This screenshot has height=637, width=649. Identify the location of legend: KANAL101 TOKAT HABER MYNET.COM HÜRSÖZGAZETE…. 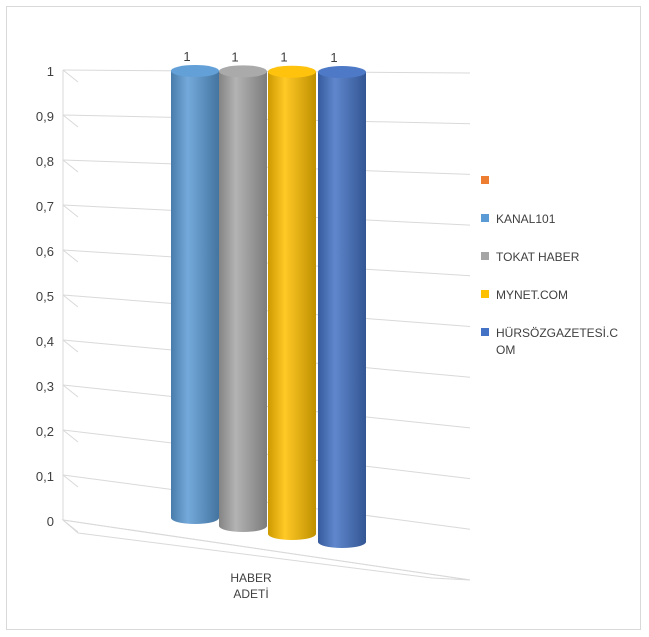
(549, 266).